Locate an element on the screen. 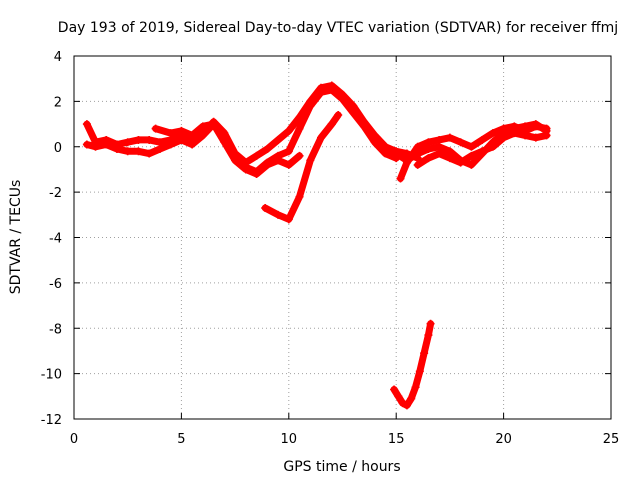 Image resolution: width=640 pixels, height=480 pixels. y-tick-label: -4 is located at coordinates (55, 239).